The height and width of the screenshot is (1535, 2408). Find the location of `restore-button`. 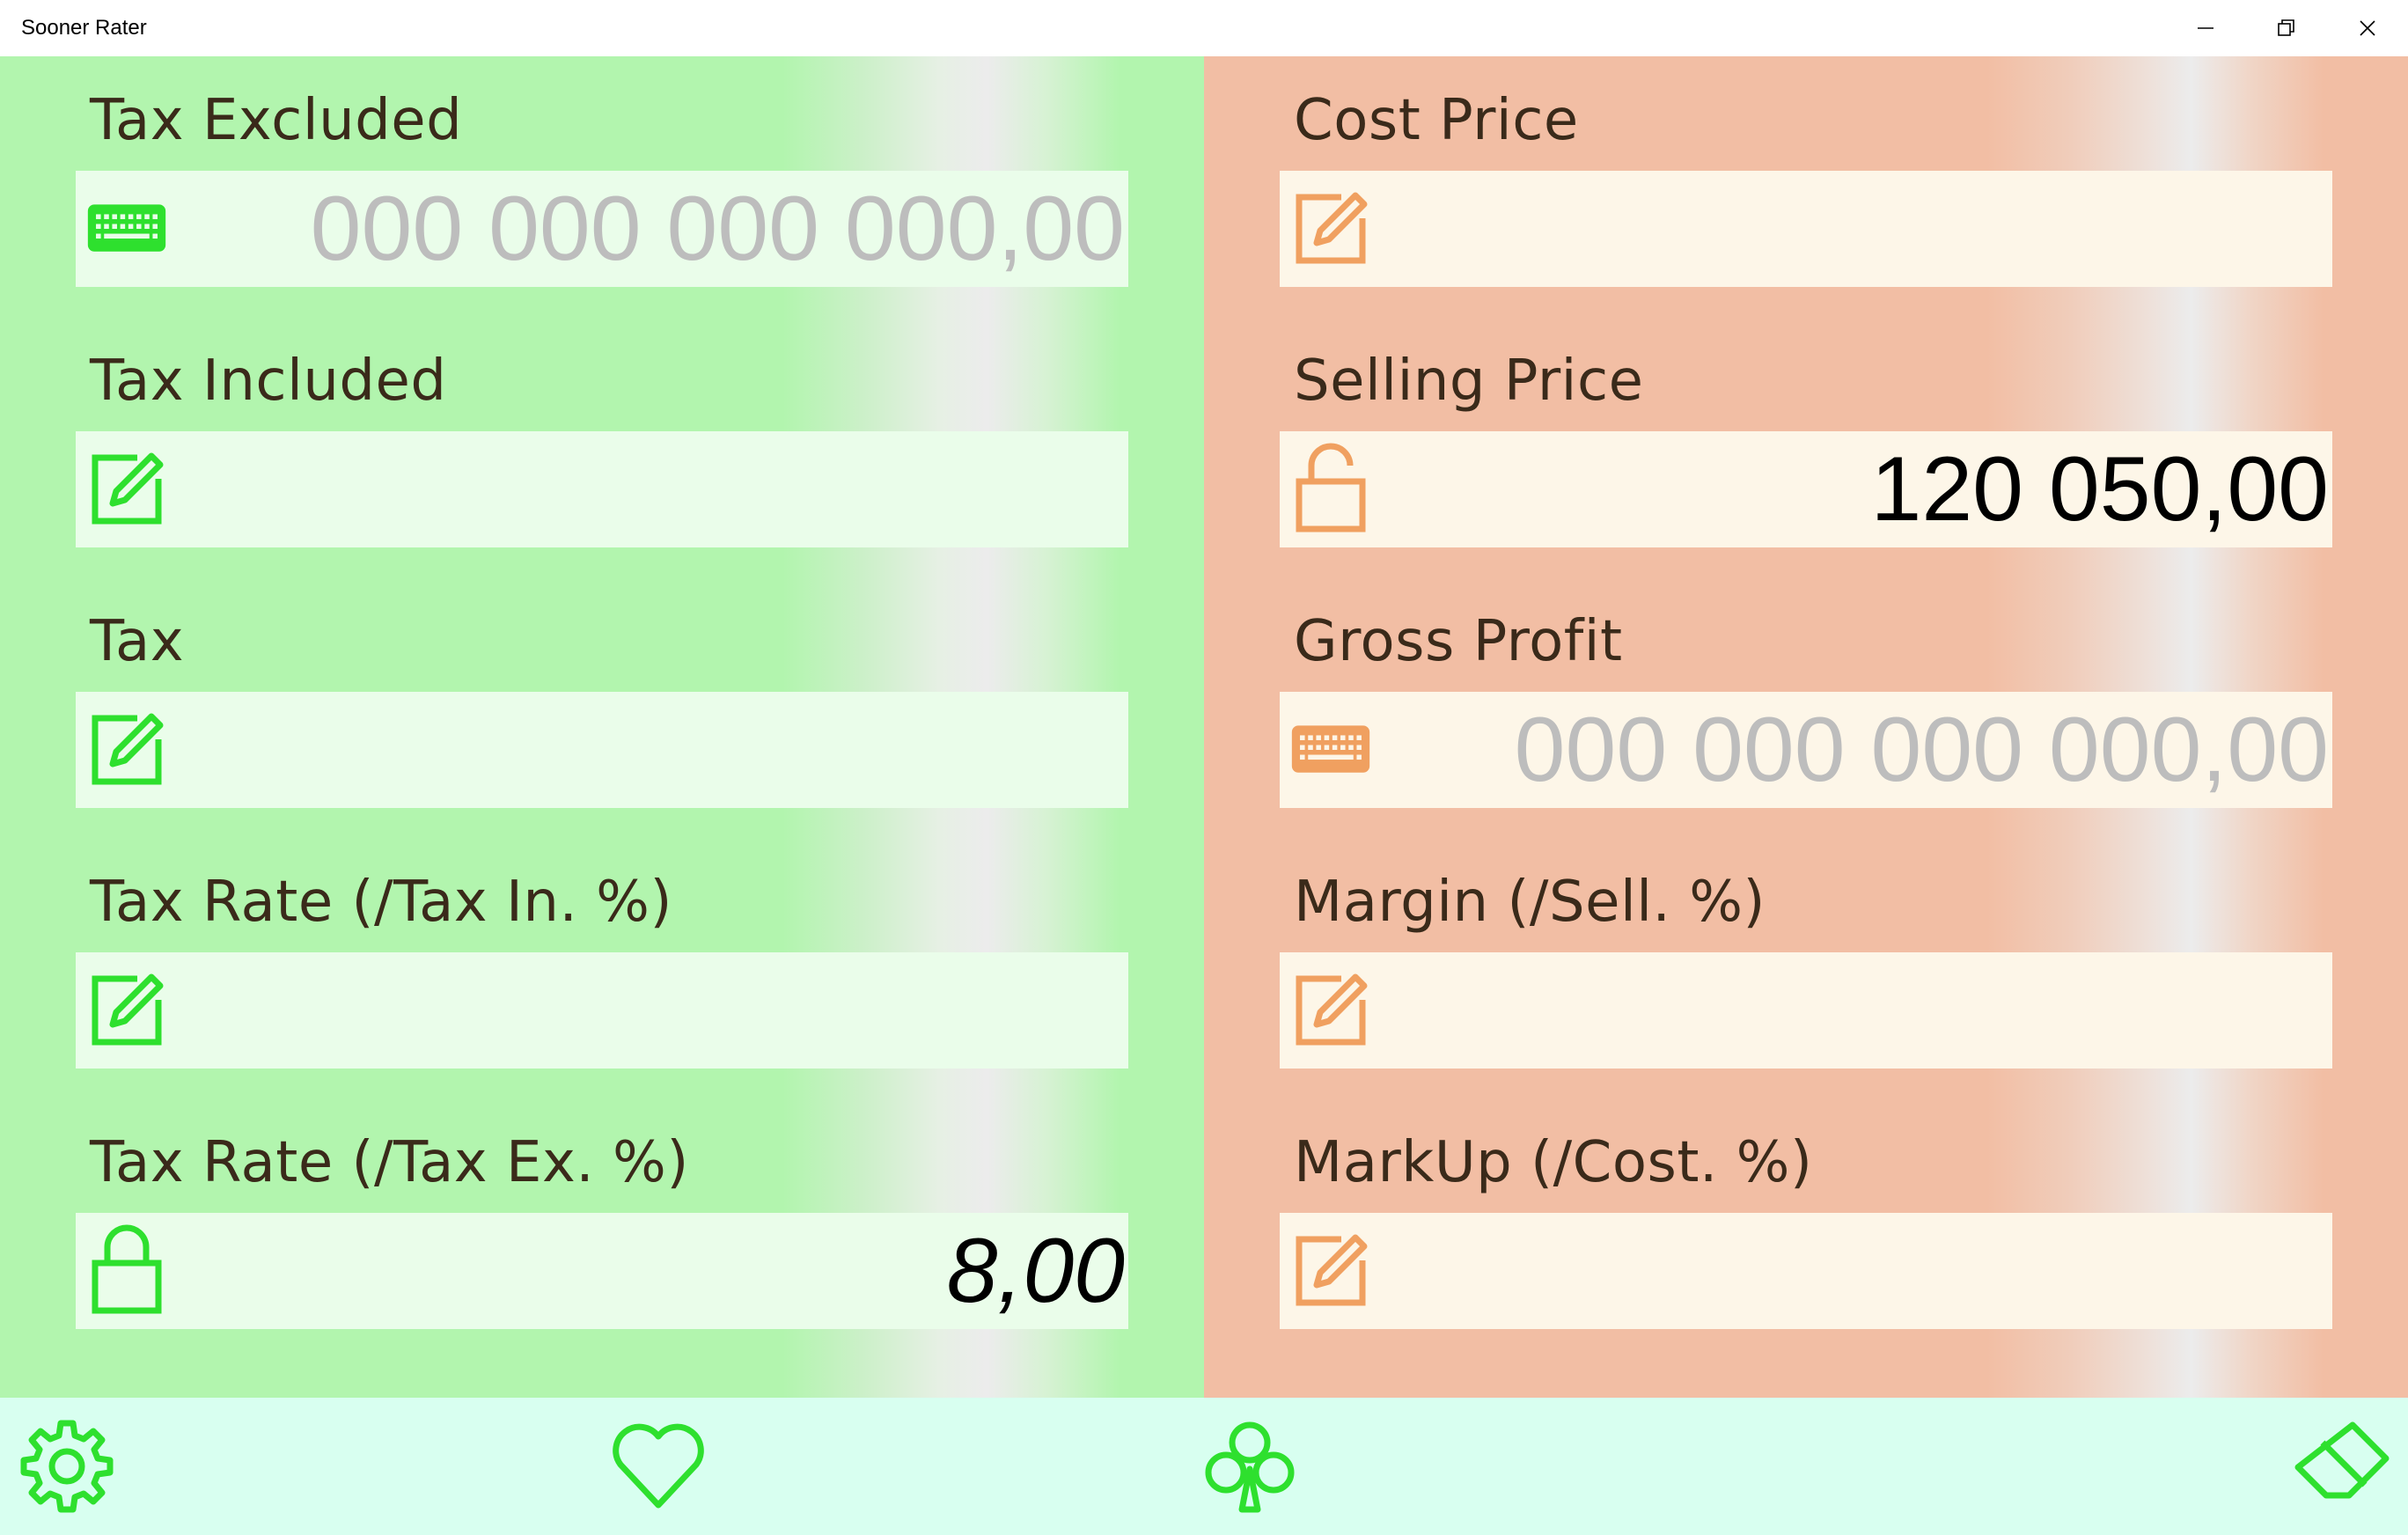

restore-button is located at coordinates (2286, 28).